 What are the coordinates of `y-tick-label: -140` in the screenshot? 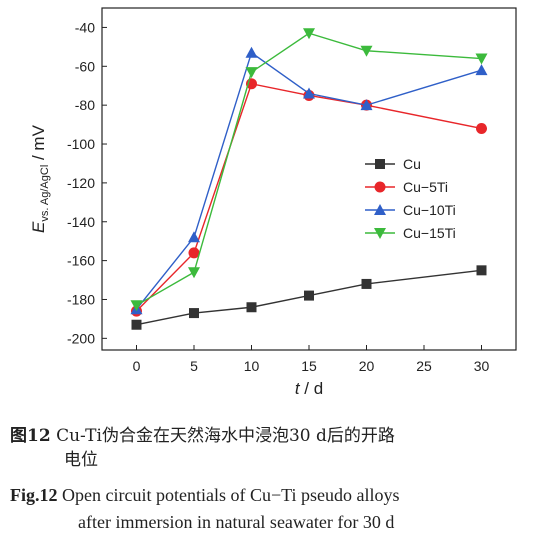 It's located at (81, 222).